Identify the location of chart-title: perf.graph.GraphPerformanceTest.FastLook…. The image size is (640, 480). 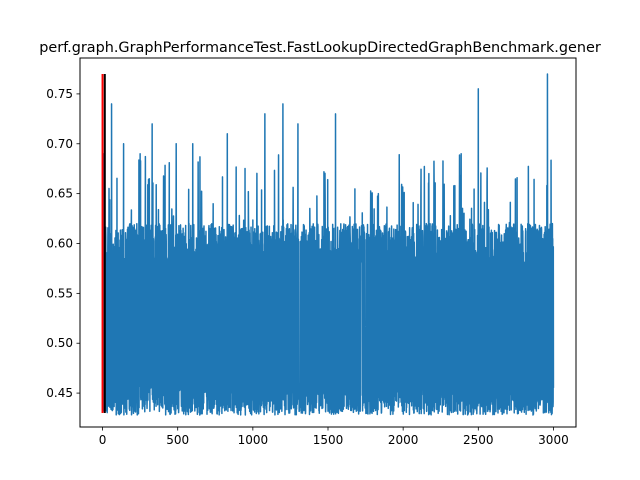
(320, 48).